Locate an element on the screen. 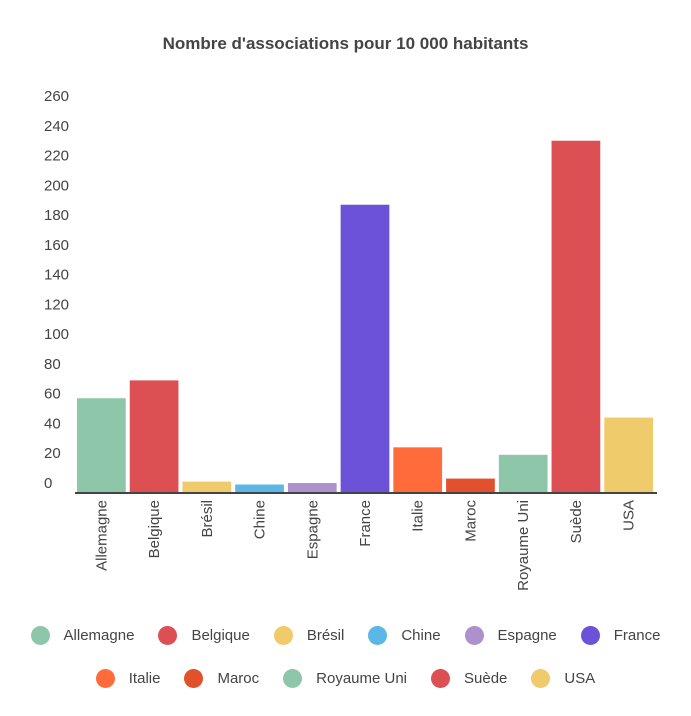  legend-label: Belgique is located at coordinates (220, 635).